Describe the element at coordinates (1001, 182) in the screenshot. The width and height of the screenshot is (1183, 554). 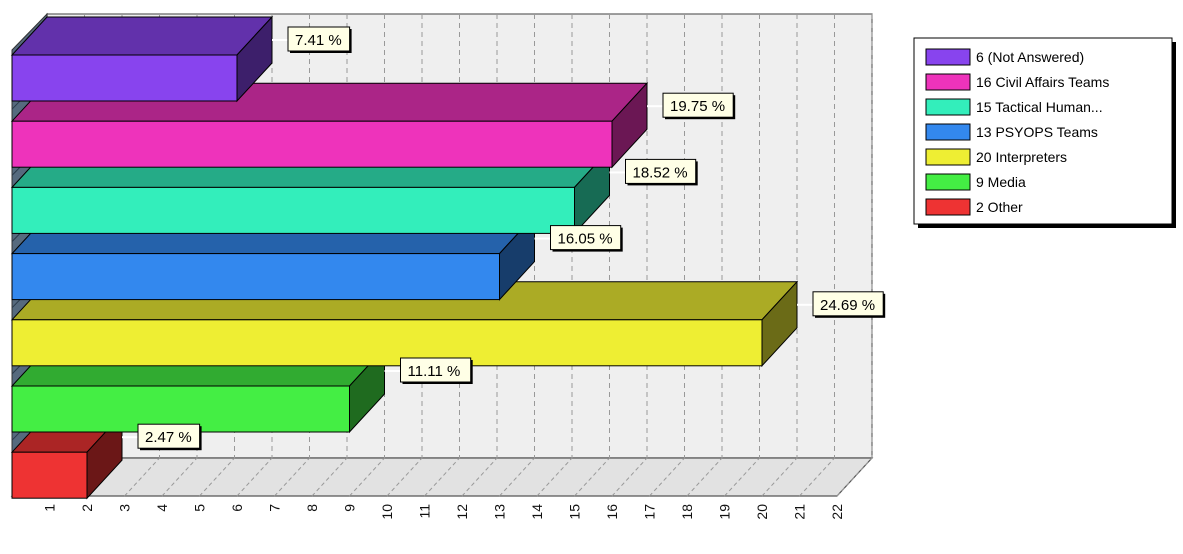
I see `legend-label: 9 Media` at that location.